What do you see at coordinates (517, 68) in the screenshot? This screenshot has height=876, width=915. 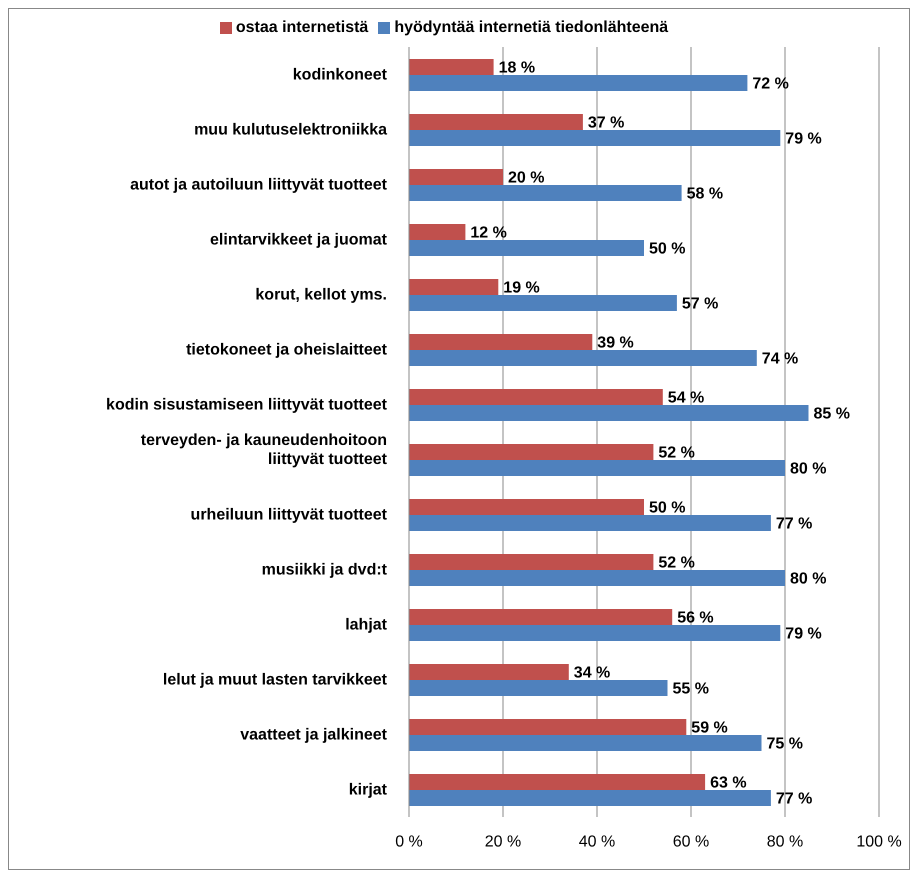 I see `data-label: 18 %` at bounding box center [517, 68].